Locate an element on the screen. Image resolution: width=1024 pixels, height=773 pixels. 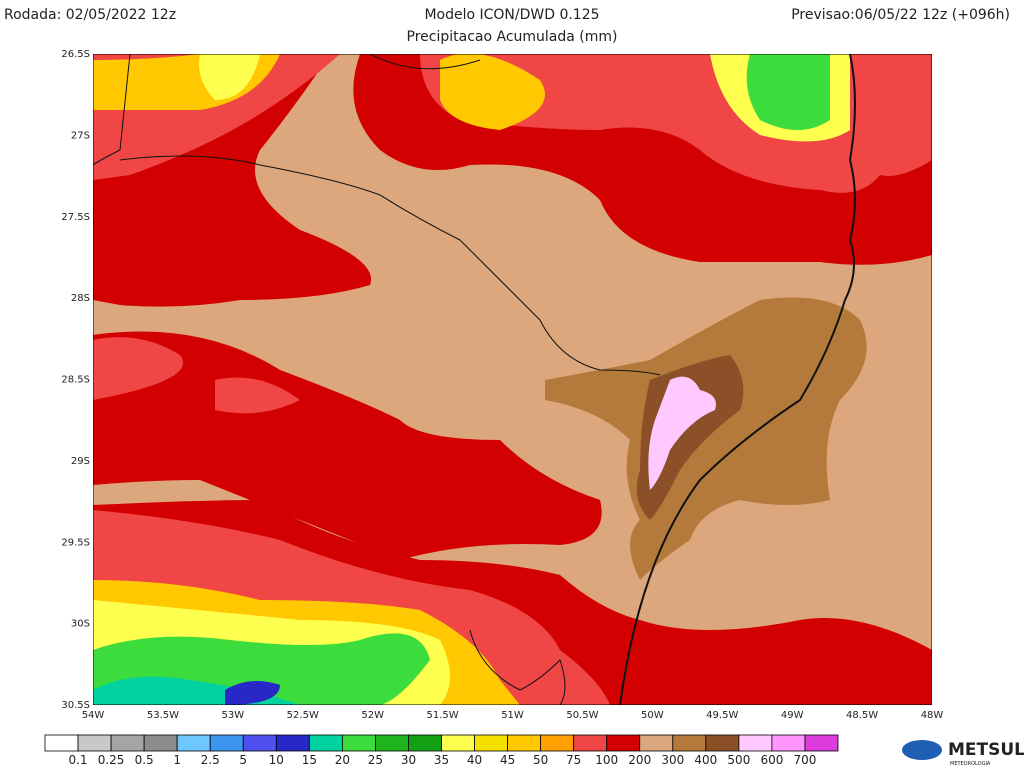
logo: METSUL METEOROLOGIA is located at coordinates (963, 753).